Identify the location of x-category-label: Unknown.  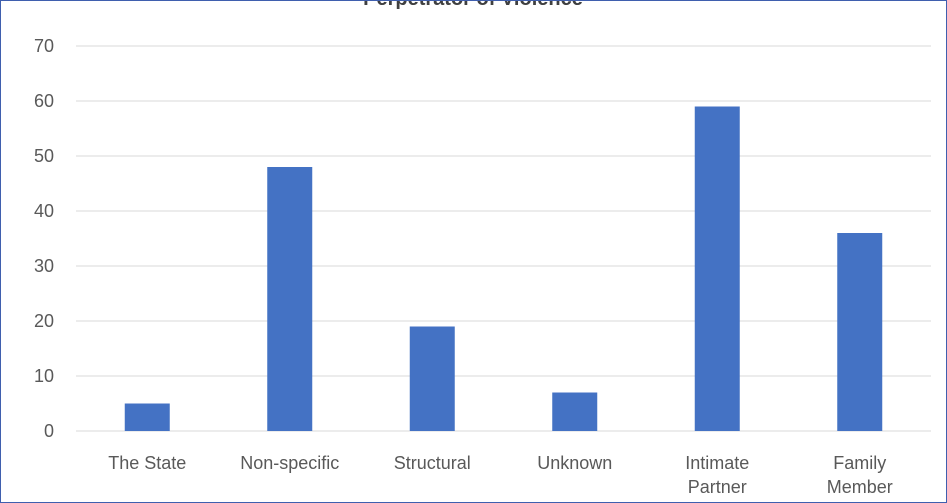
(574, 463).